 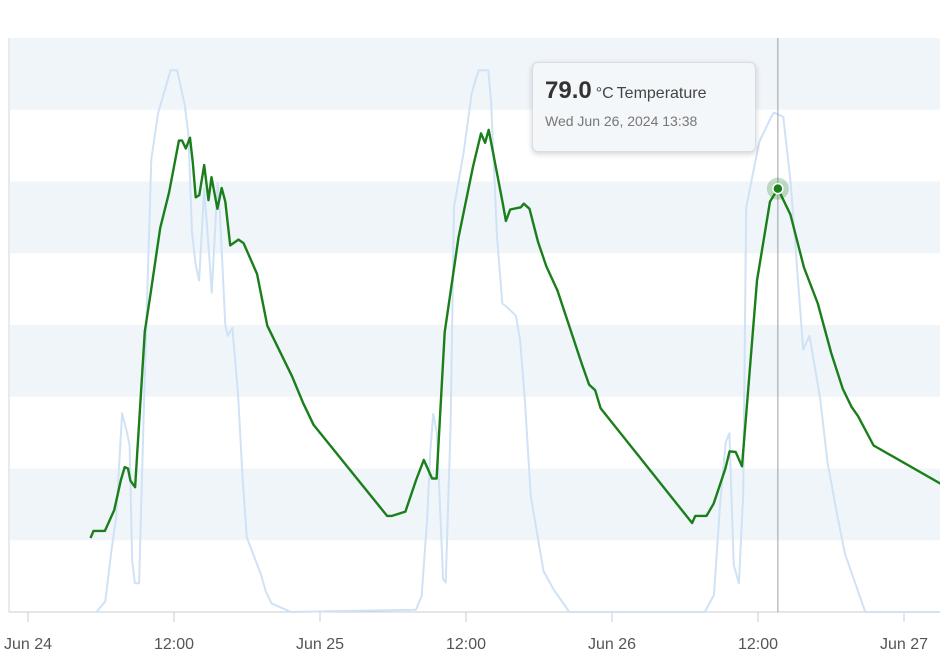 I want to click on x-tick-label: Jun 25, so click(x=320, y=644).